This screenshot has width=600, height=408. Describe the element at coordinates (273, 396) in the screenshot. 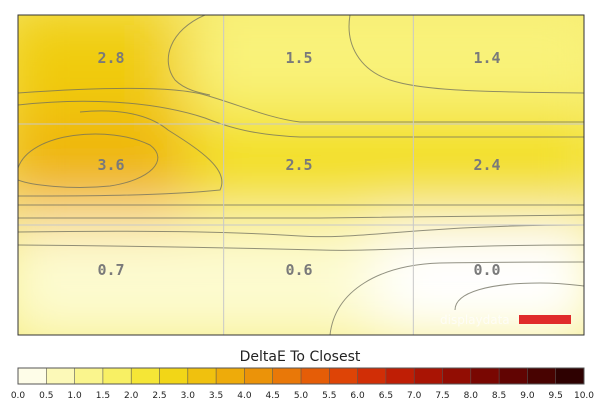

I see `colorbar-tick-label: 4.5` at that location.